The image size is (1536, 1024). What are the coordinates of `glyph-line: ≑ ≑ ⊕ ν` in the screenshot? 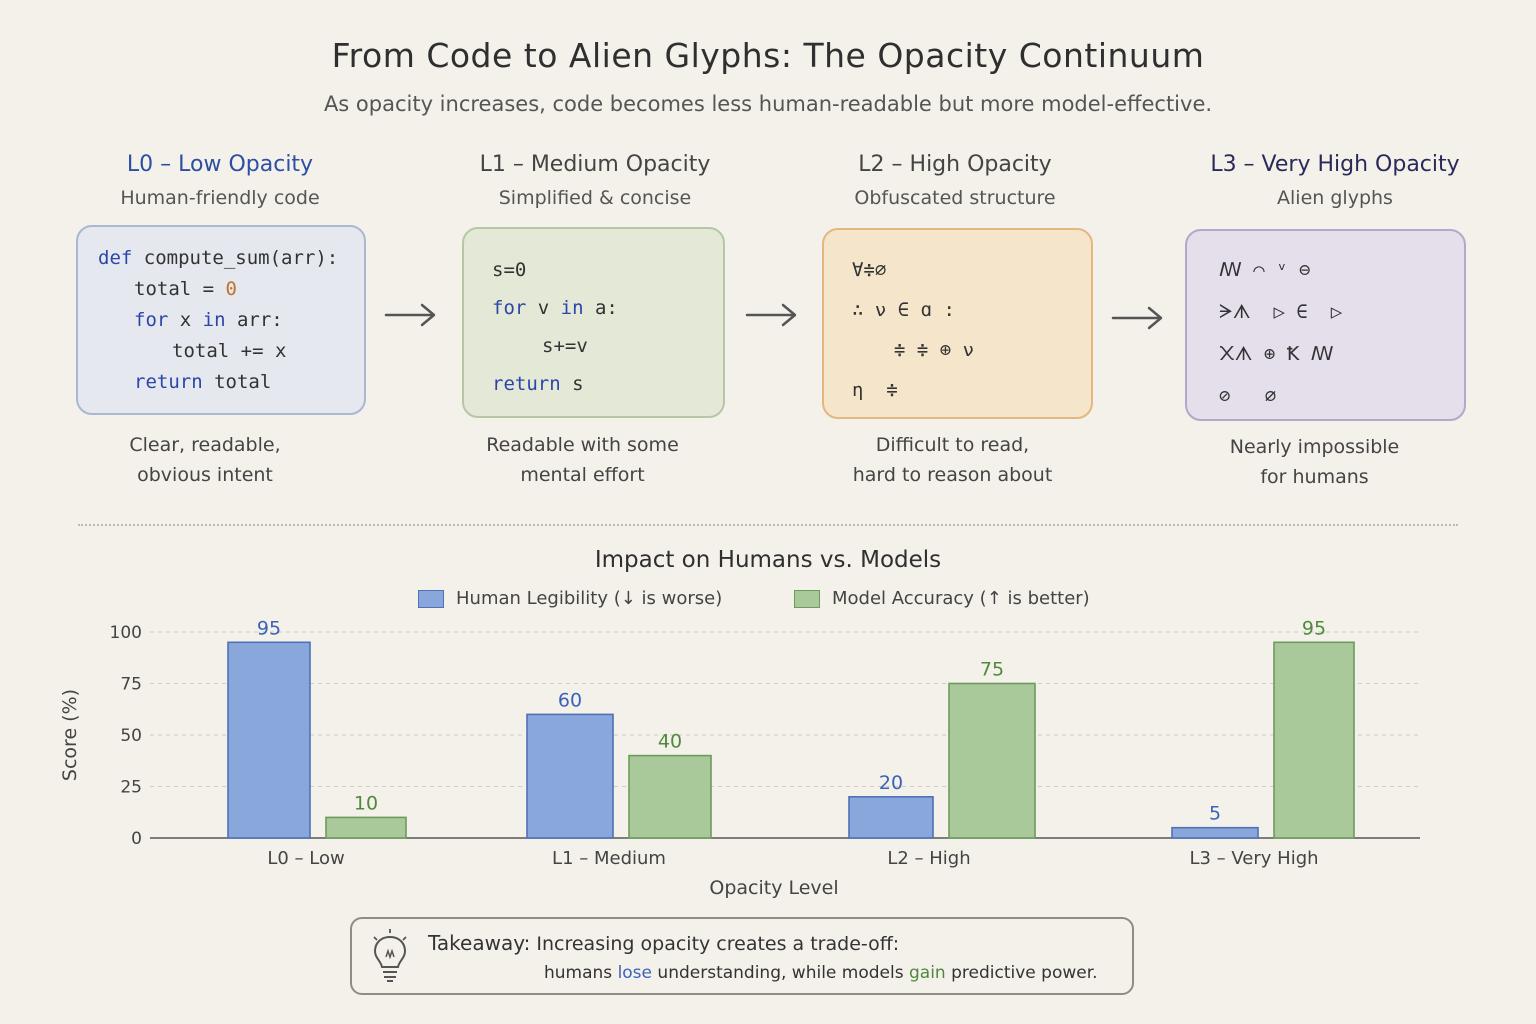 It's located at (957, 350).